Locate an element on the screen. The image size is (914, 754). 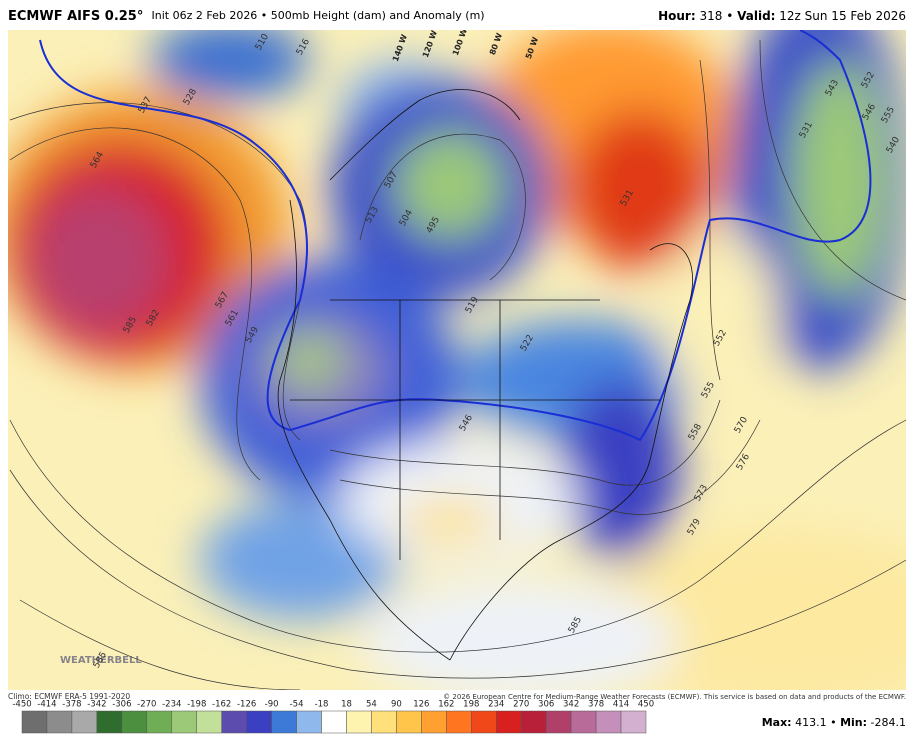
valid-time: Hour: 318 • Valid: 12z Sun 15 Feb 2026 is located at coordinates (782, 16).